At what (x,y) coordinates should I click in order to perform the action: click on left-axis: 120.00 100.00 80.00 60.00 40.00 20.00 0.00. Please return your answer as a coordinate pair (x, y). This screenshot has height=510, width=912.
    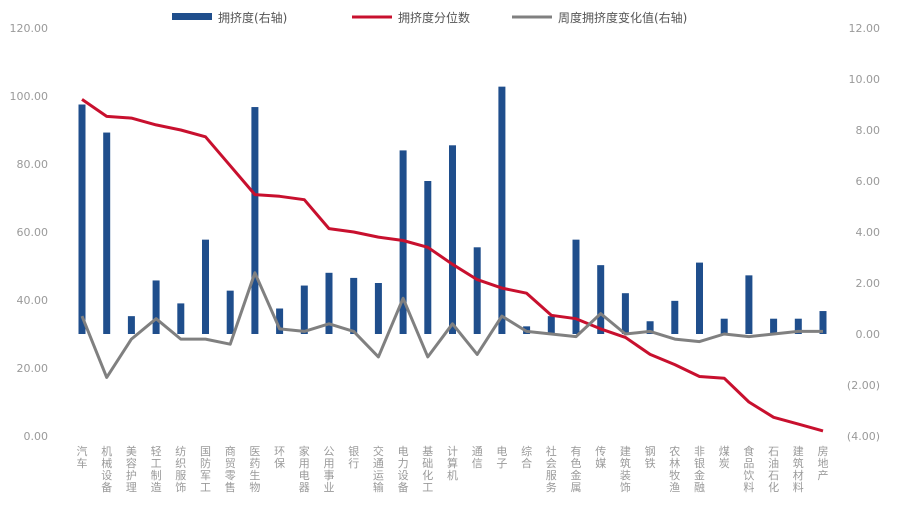
    Looking at the image, I should click on (29, 232).